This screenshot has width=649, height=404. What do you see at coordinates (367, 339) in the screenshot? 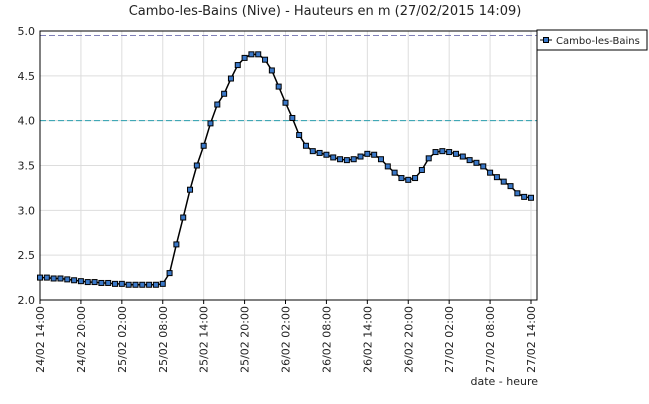
I see `x-tick-label: 26/02 14:00` at bounding box center [367, 339].